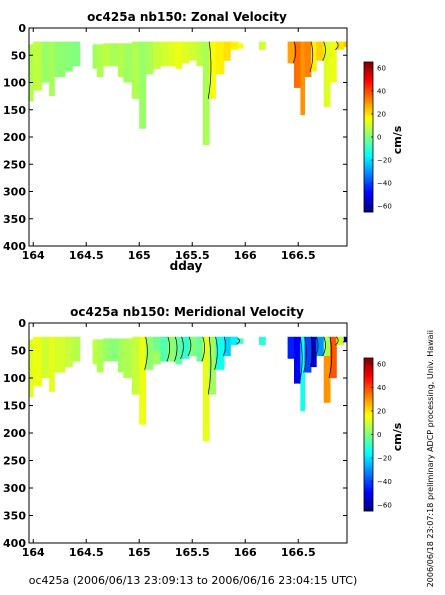  I want to click on contour-lines, so click(273, 70).